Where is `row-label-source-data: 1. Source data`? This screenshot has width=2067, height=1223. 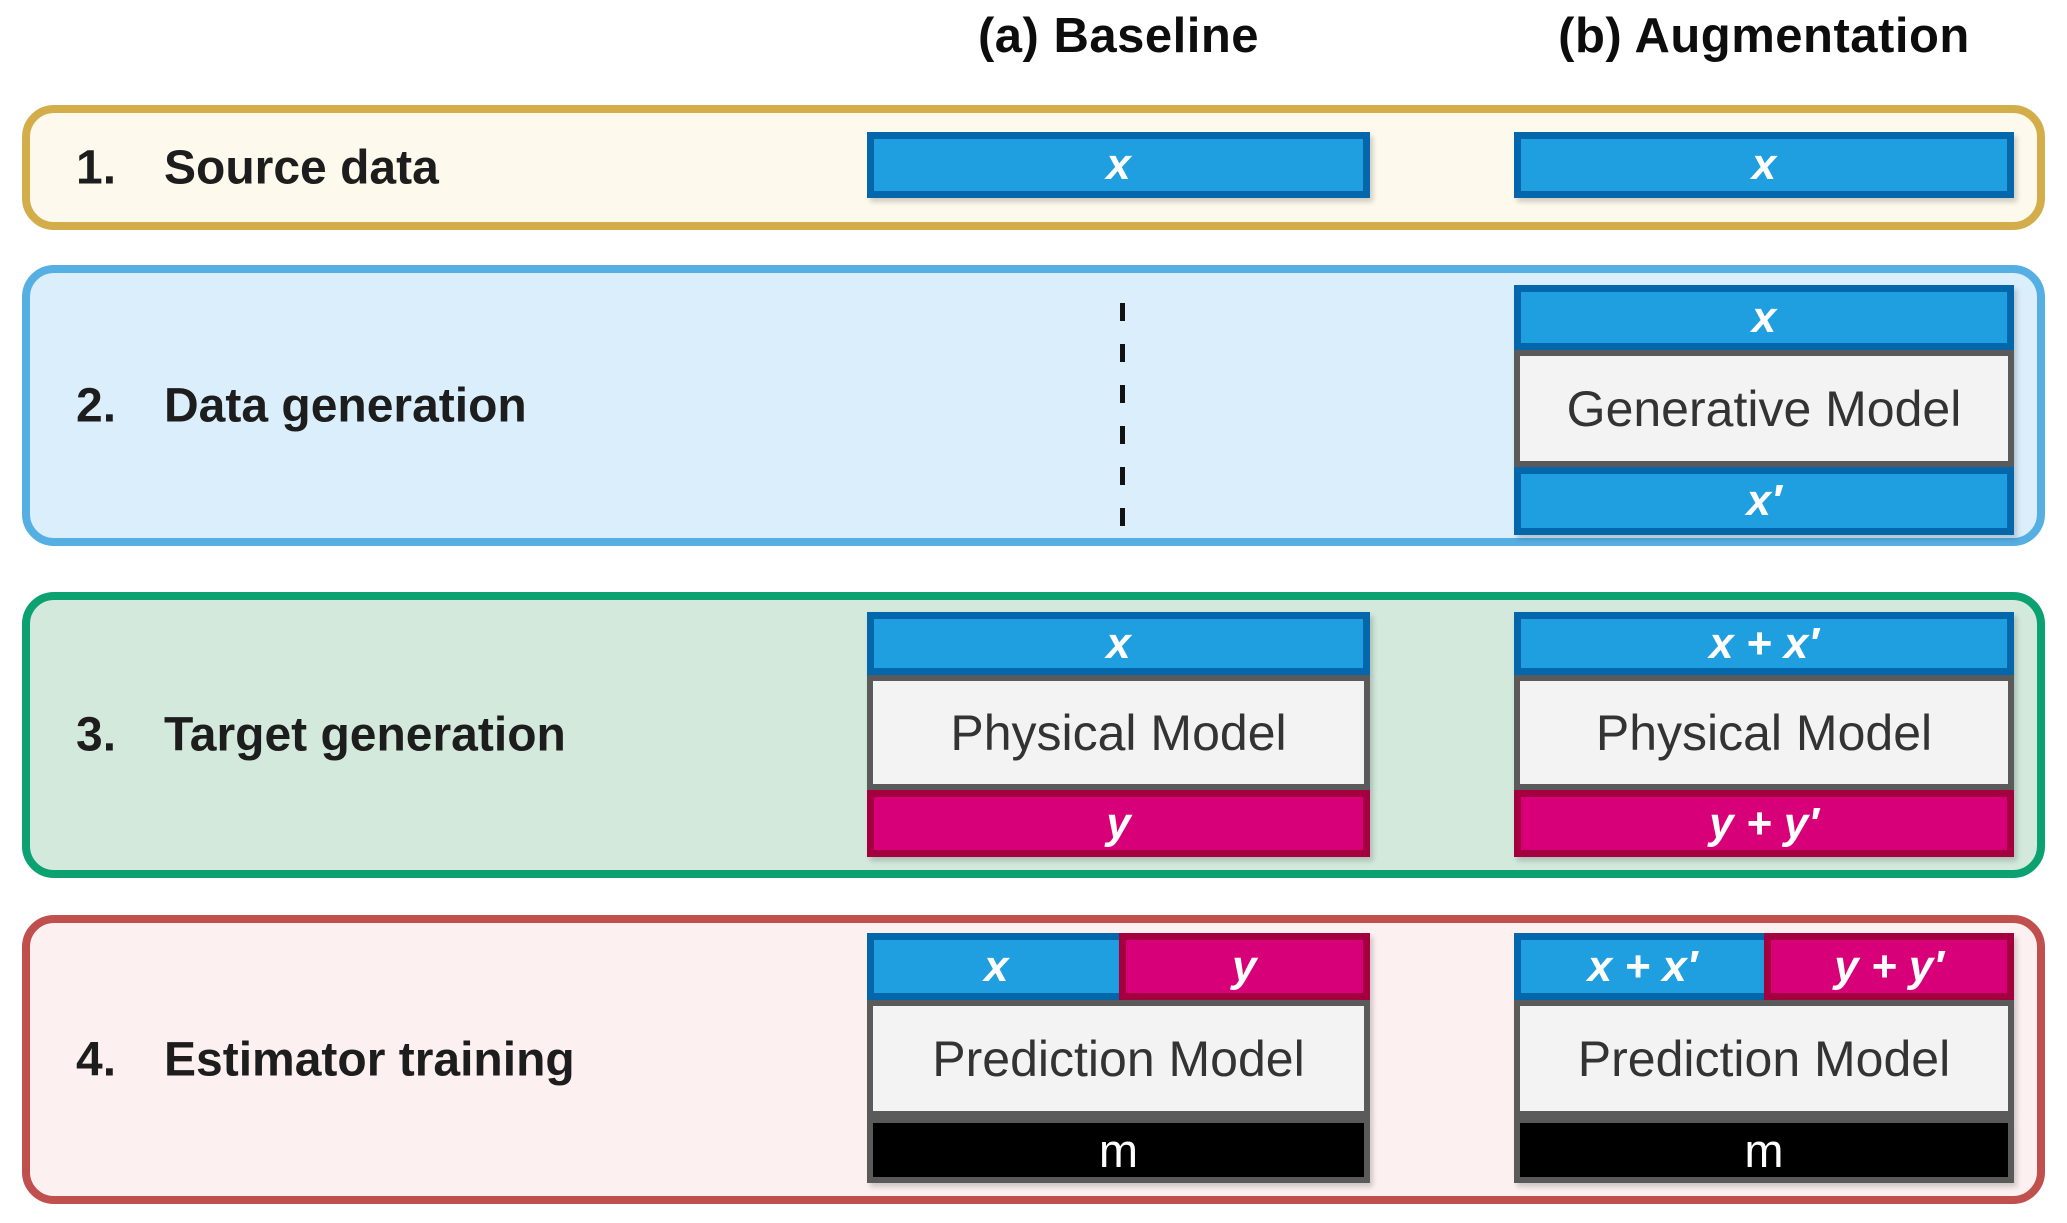 row-label-source-data: 1. Source data is located at coordinates (257, 167).